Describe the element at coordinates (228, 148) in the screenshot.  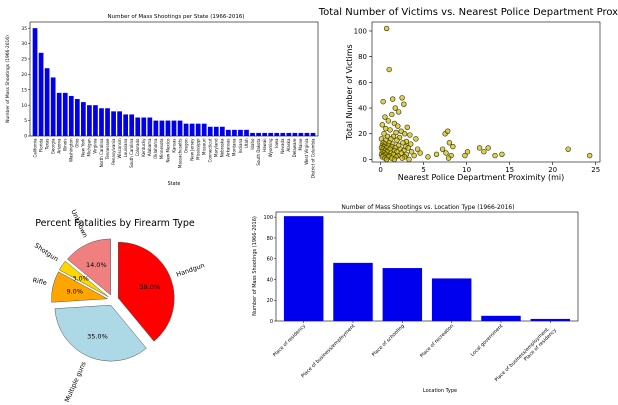
I see `x-tick-label: Arkansas` at that location.